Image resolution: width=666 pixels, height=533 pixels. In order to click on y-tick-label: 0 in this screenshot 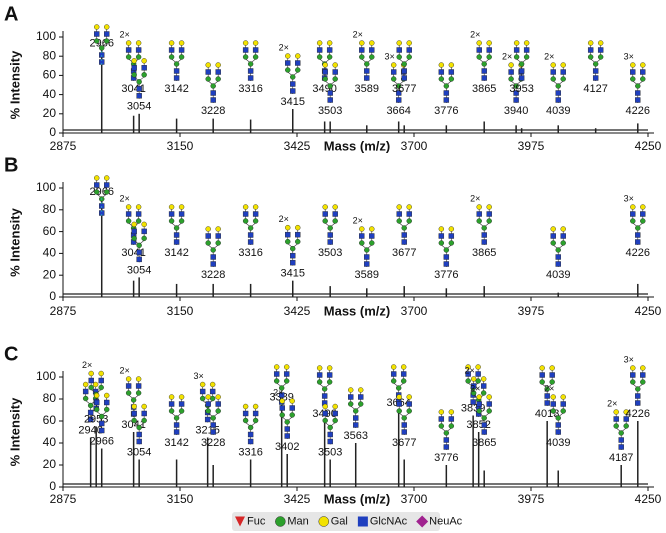, I will do `click(52, 296)`.